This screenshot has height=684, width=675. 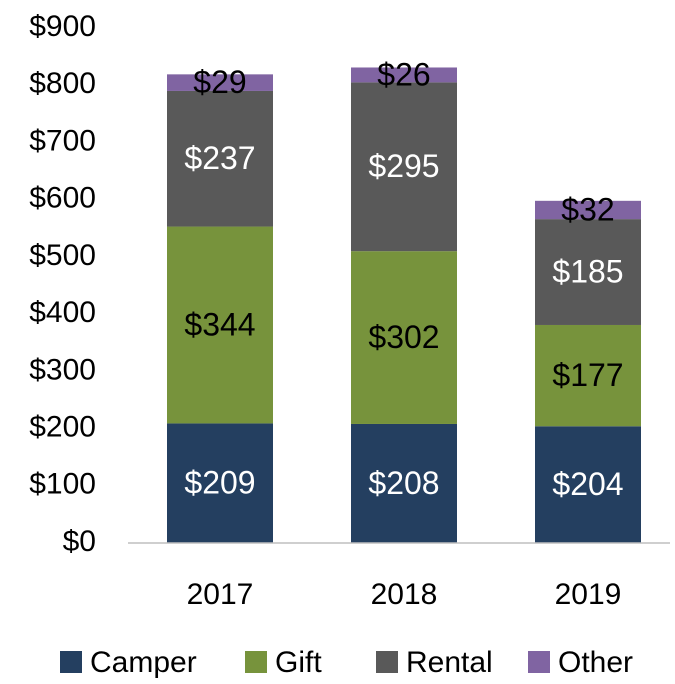 I want to click on data-label: $29, so click(x=219, y=82).